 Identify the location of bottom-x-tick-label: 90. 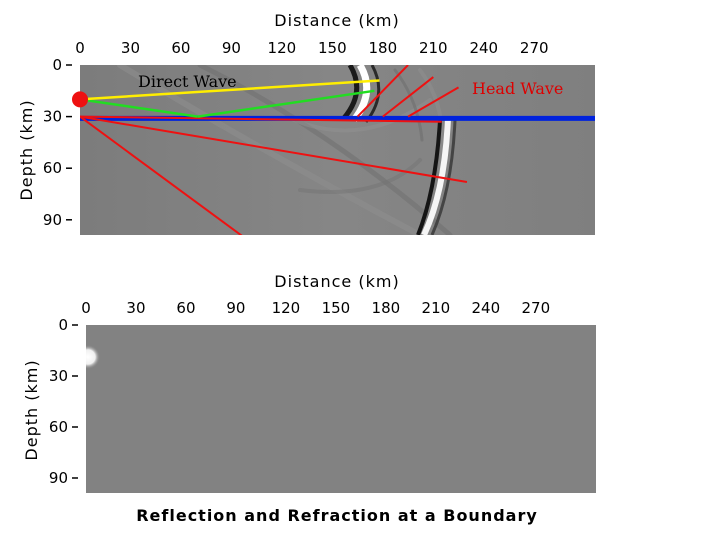
(235, 308).